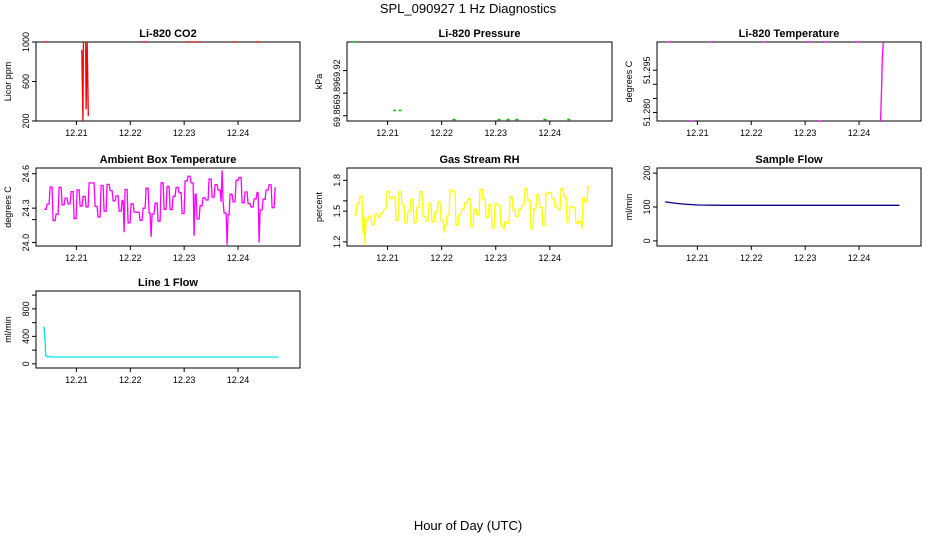 The width and height of the screenshot is (936, 540). What do you see at coordinates (319, 82) in the screenshot?
I see `y-axis-label: kPa` at bounding box center [319, 82].